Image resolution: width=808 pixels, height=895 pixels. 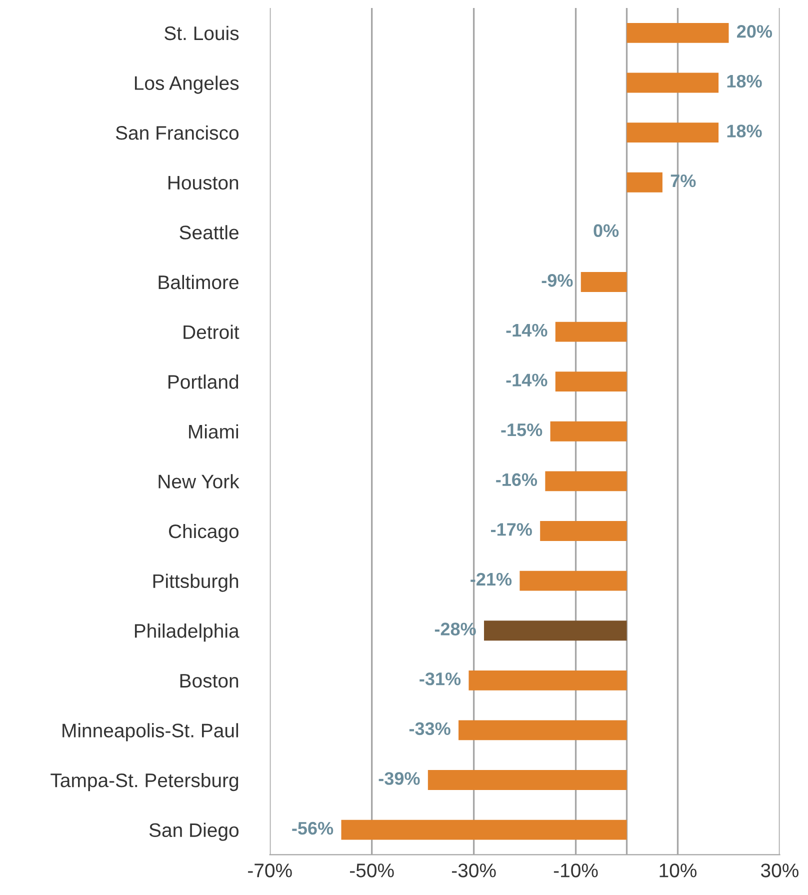 What do you see at coordinates (195, 583) in the screenshot?
I see `y-tick-label: Pittsburgh` at bounding box center [195, 583].